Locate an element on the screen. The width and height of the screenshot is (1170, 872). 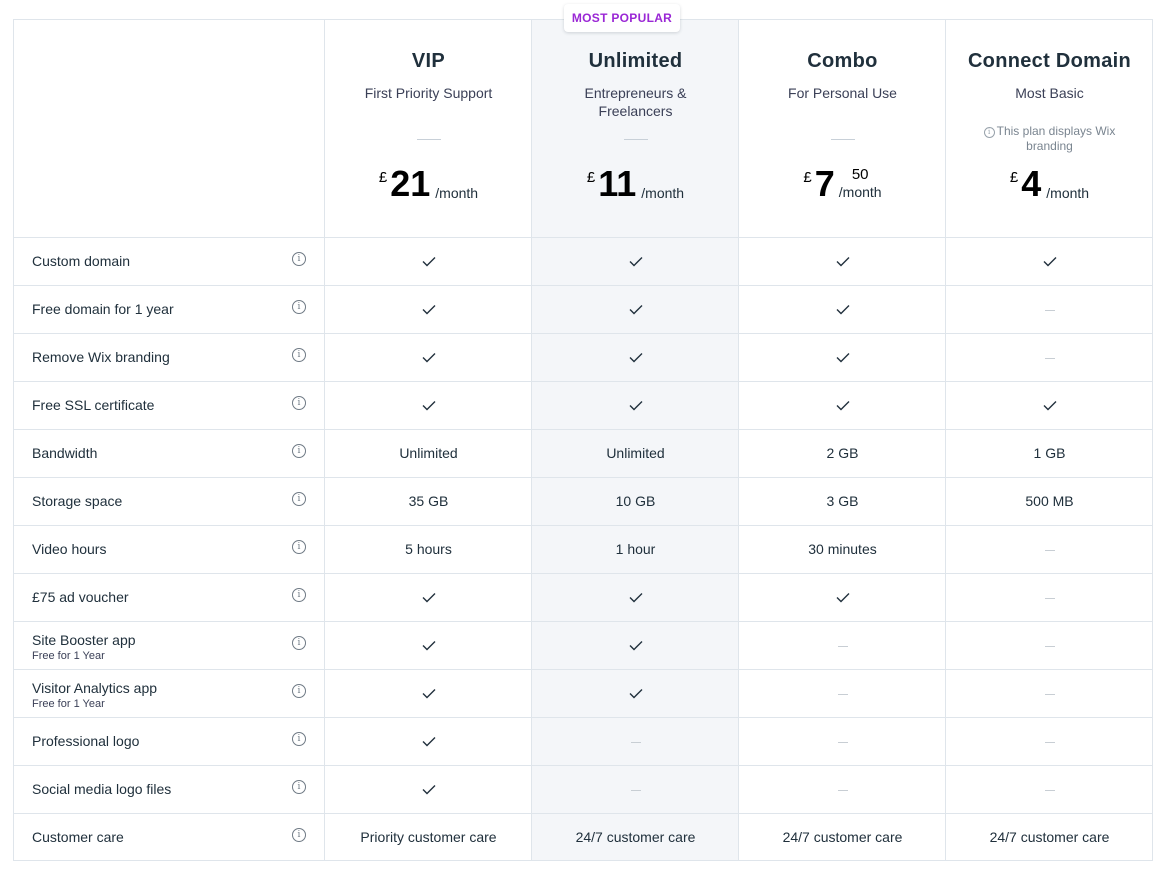
feature-name: Professional logo is located at coordinates (86, 741).